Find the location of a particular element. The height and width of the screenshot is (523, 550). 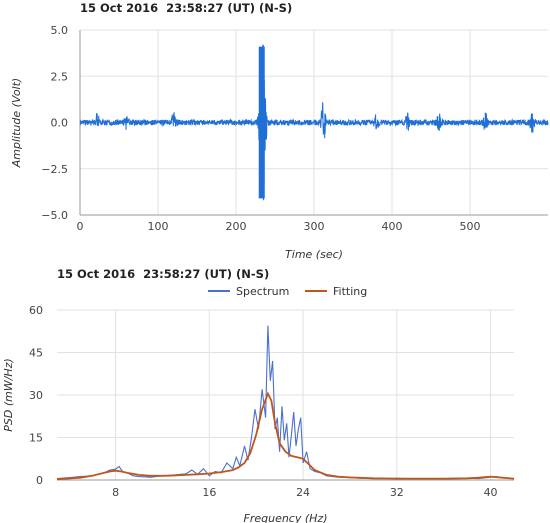

chart2-ytick-label: 45 is located at coordinates (36, 353).